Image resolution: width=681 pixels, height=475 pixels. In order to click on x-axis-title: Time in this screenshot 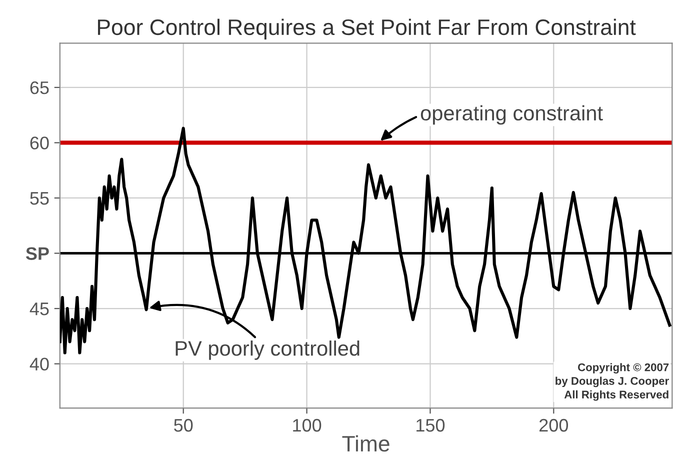, I will do `click(366, 443)`.